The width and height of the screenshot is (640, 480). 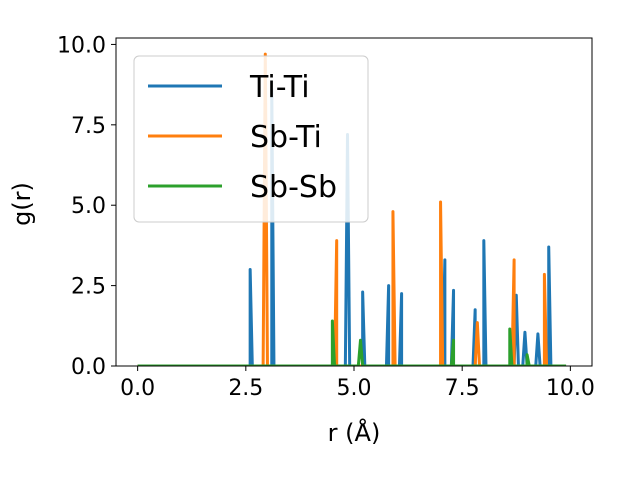 What do you see at coordinates (88, 367) in the screenshot?
I see `y-tick-label: 0.0` at bounding box center [88, 367].